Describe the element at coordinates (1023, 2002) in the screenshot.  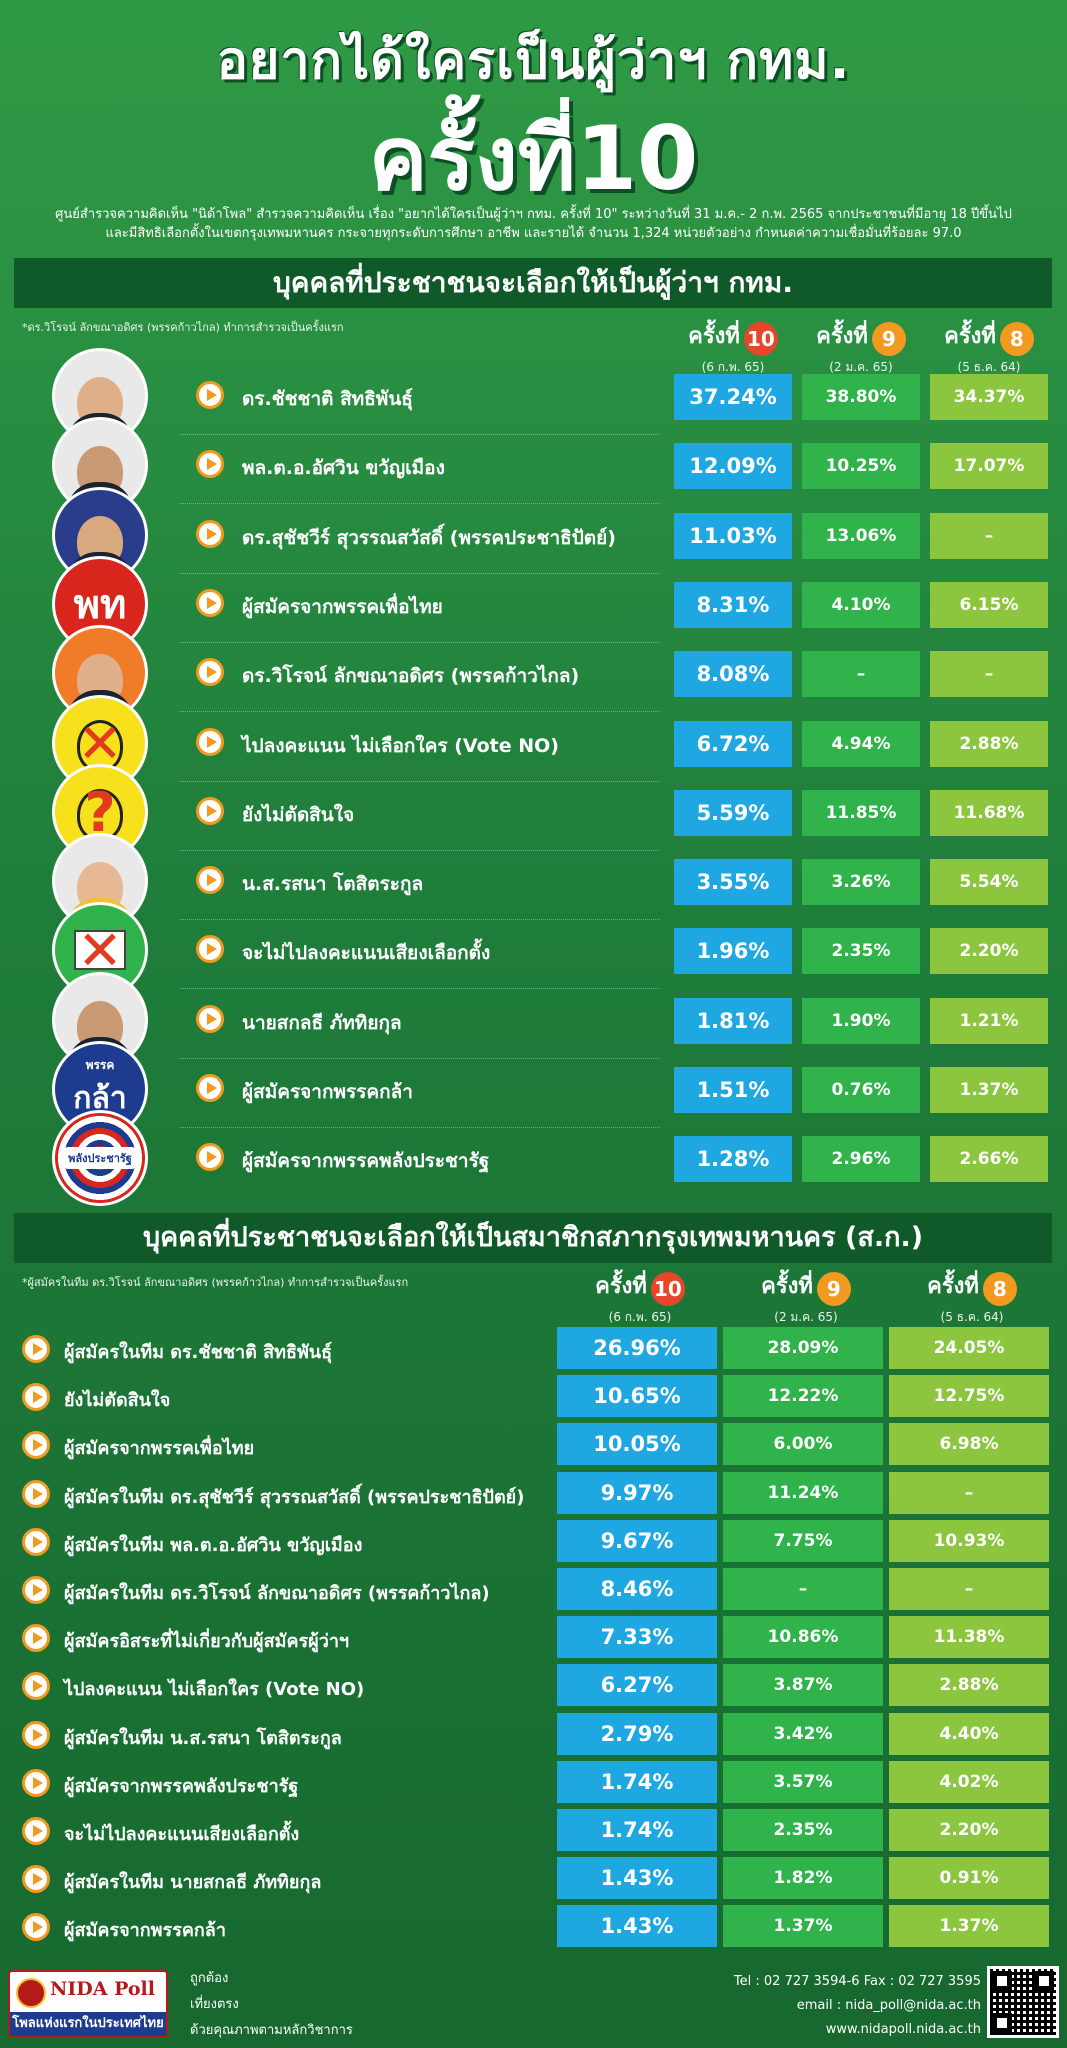
I see `qr-code-icon` at that location.